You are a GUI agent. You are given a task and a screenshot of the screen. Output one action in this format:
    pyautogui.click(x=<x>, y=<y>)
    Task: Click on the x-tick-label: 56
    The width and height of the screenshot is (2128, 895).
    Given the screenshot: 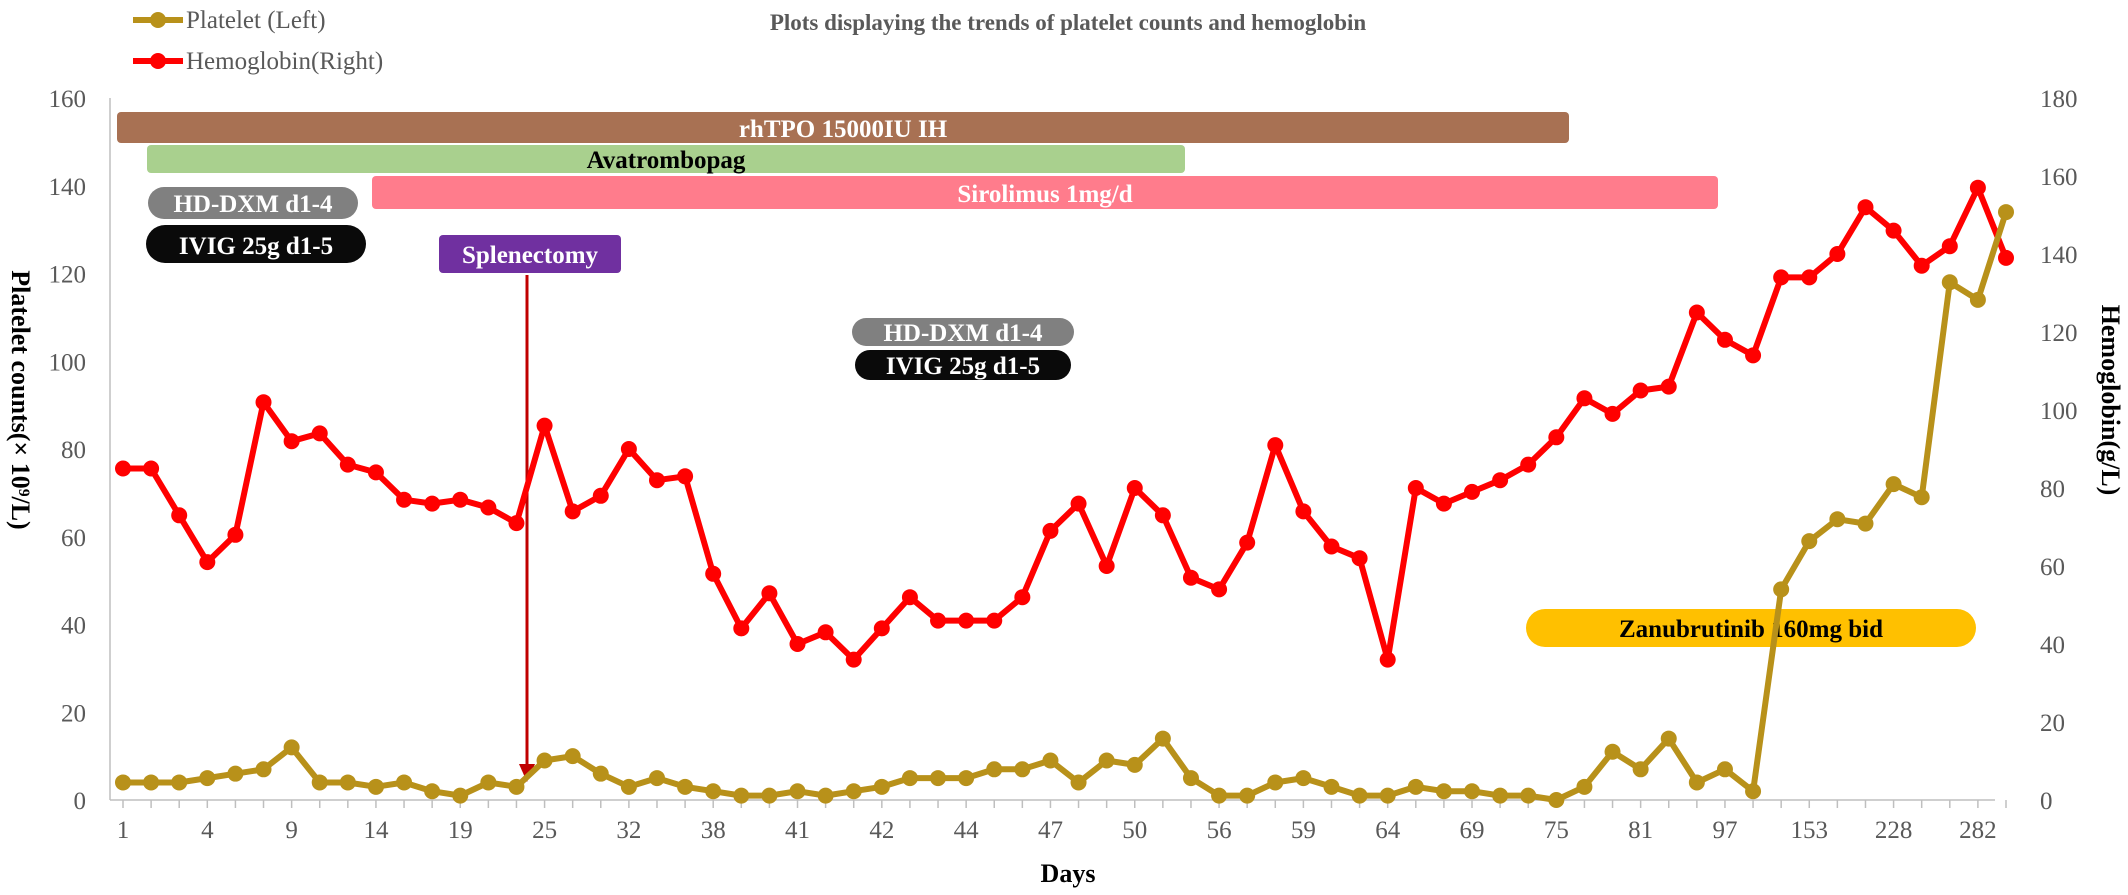 What is the action you would take?
    pyautogui.click(x=1219, y=830)
    